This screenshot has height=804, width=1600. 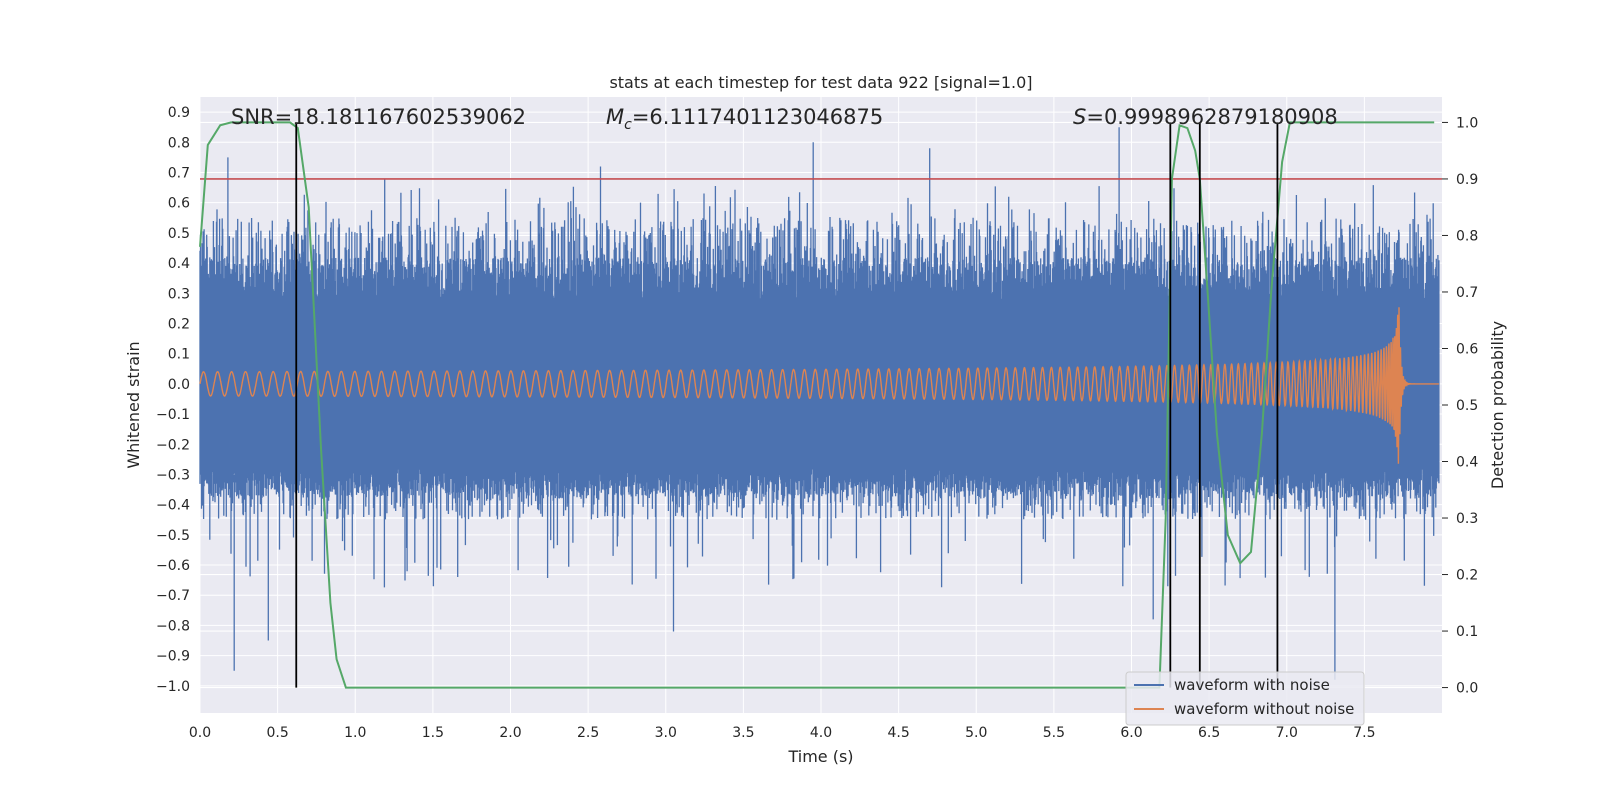 I want to click on x-tick-label: 1.0, so click(x=355, y=733).